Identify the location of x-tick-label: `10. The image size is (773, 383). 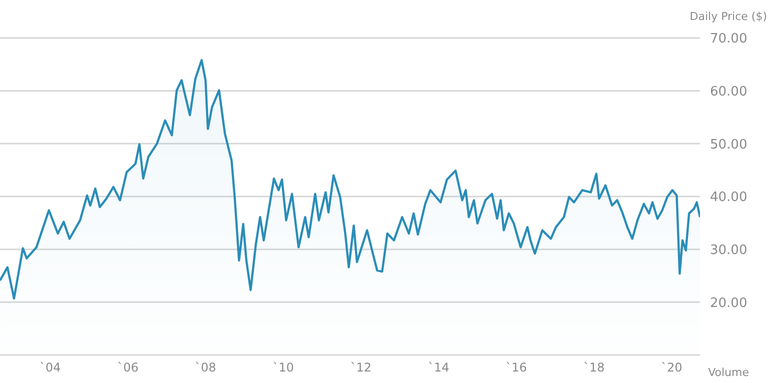
(283, 367).